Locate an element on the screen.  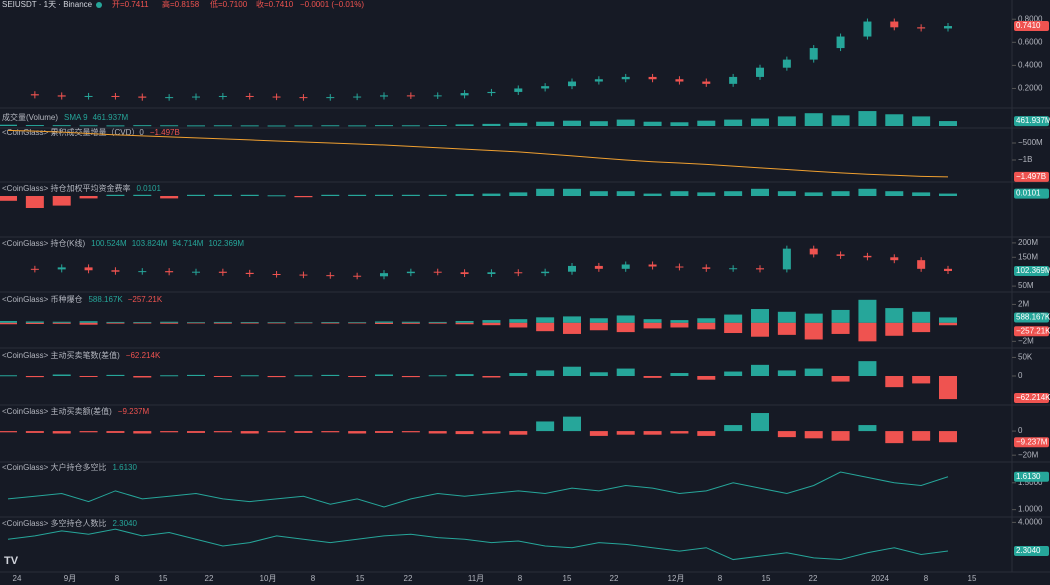
y-tick-label: −20M is located at coordinates (1028, 454).